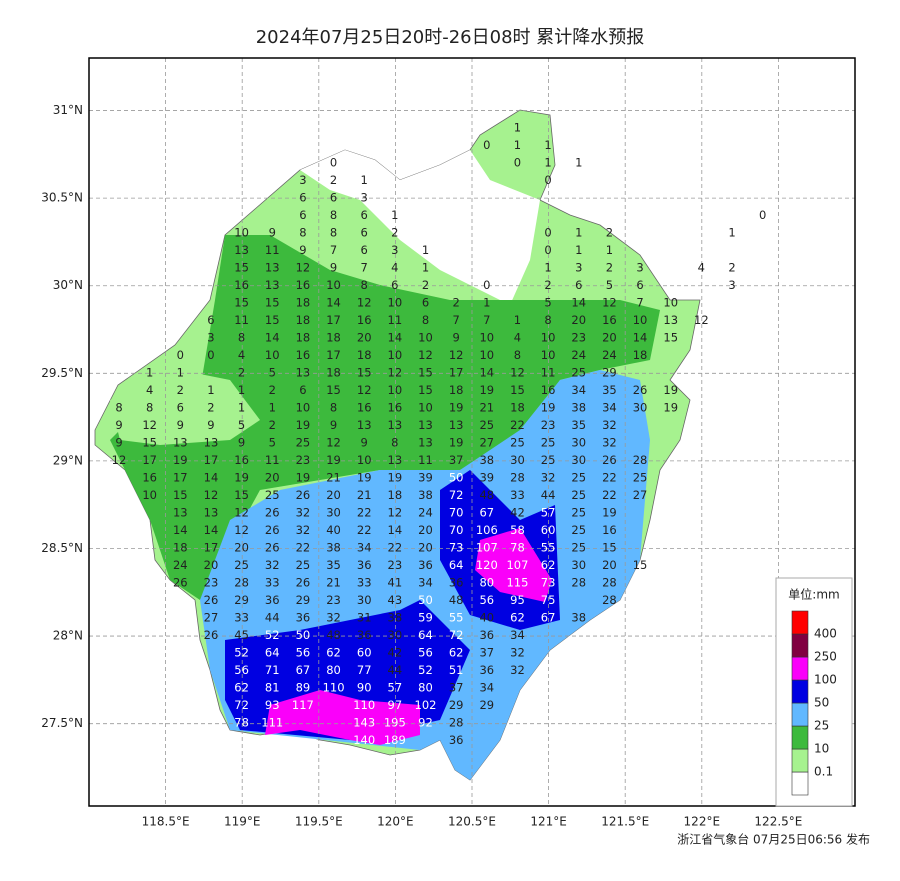 This screenshot has height=881, width=900. Describe the element at coordinates (800, 714) in the screenshot. I see `legend-swatch` at that location.